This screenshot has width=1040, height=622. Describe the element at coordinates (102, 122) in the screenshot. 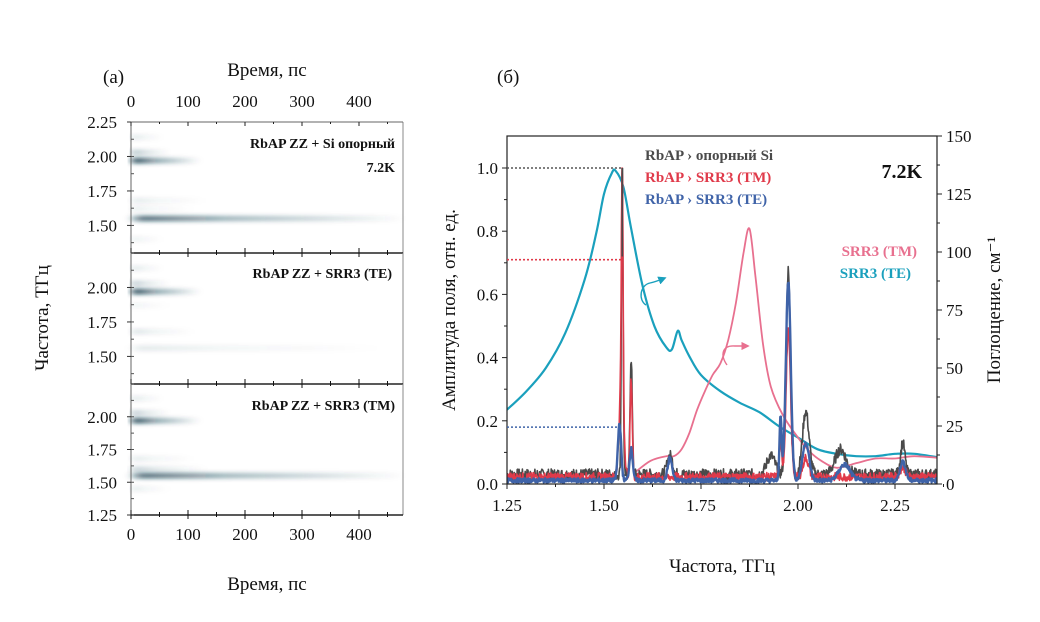

I see `y-tick-label: 2.25` at that location.